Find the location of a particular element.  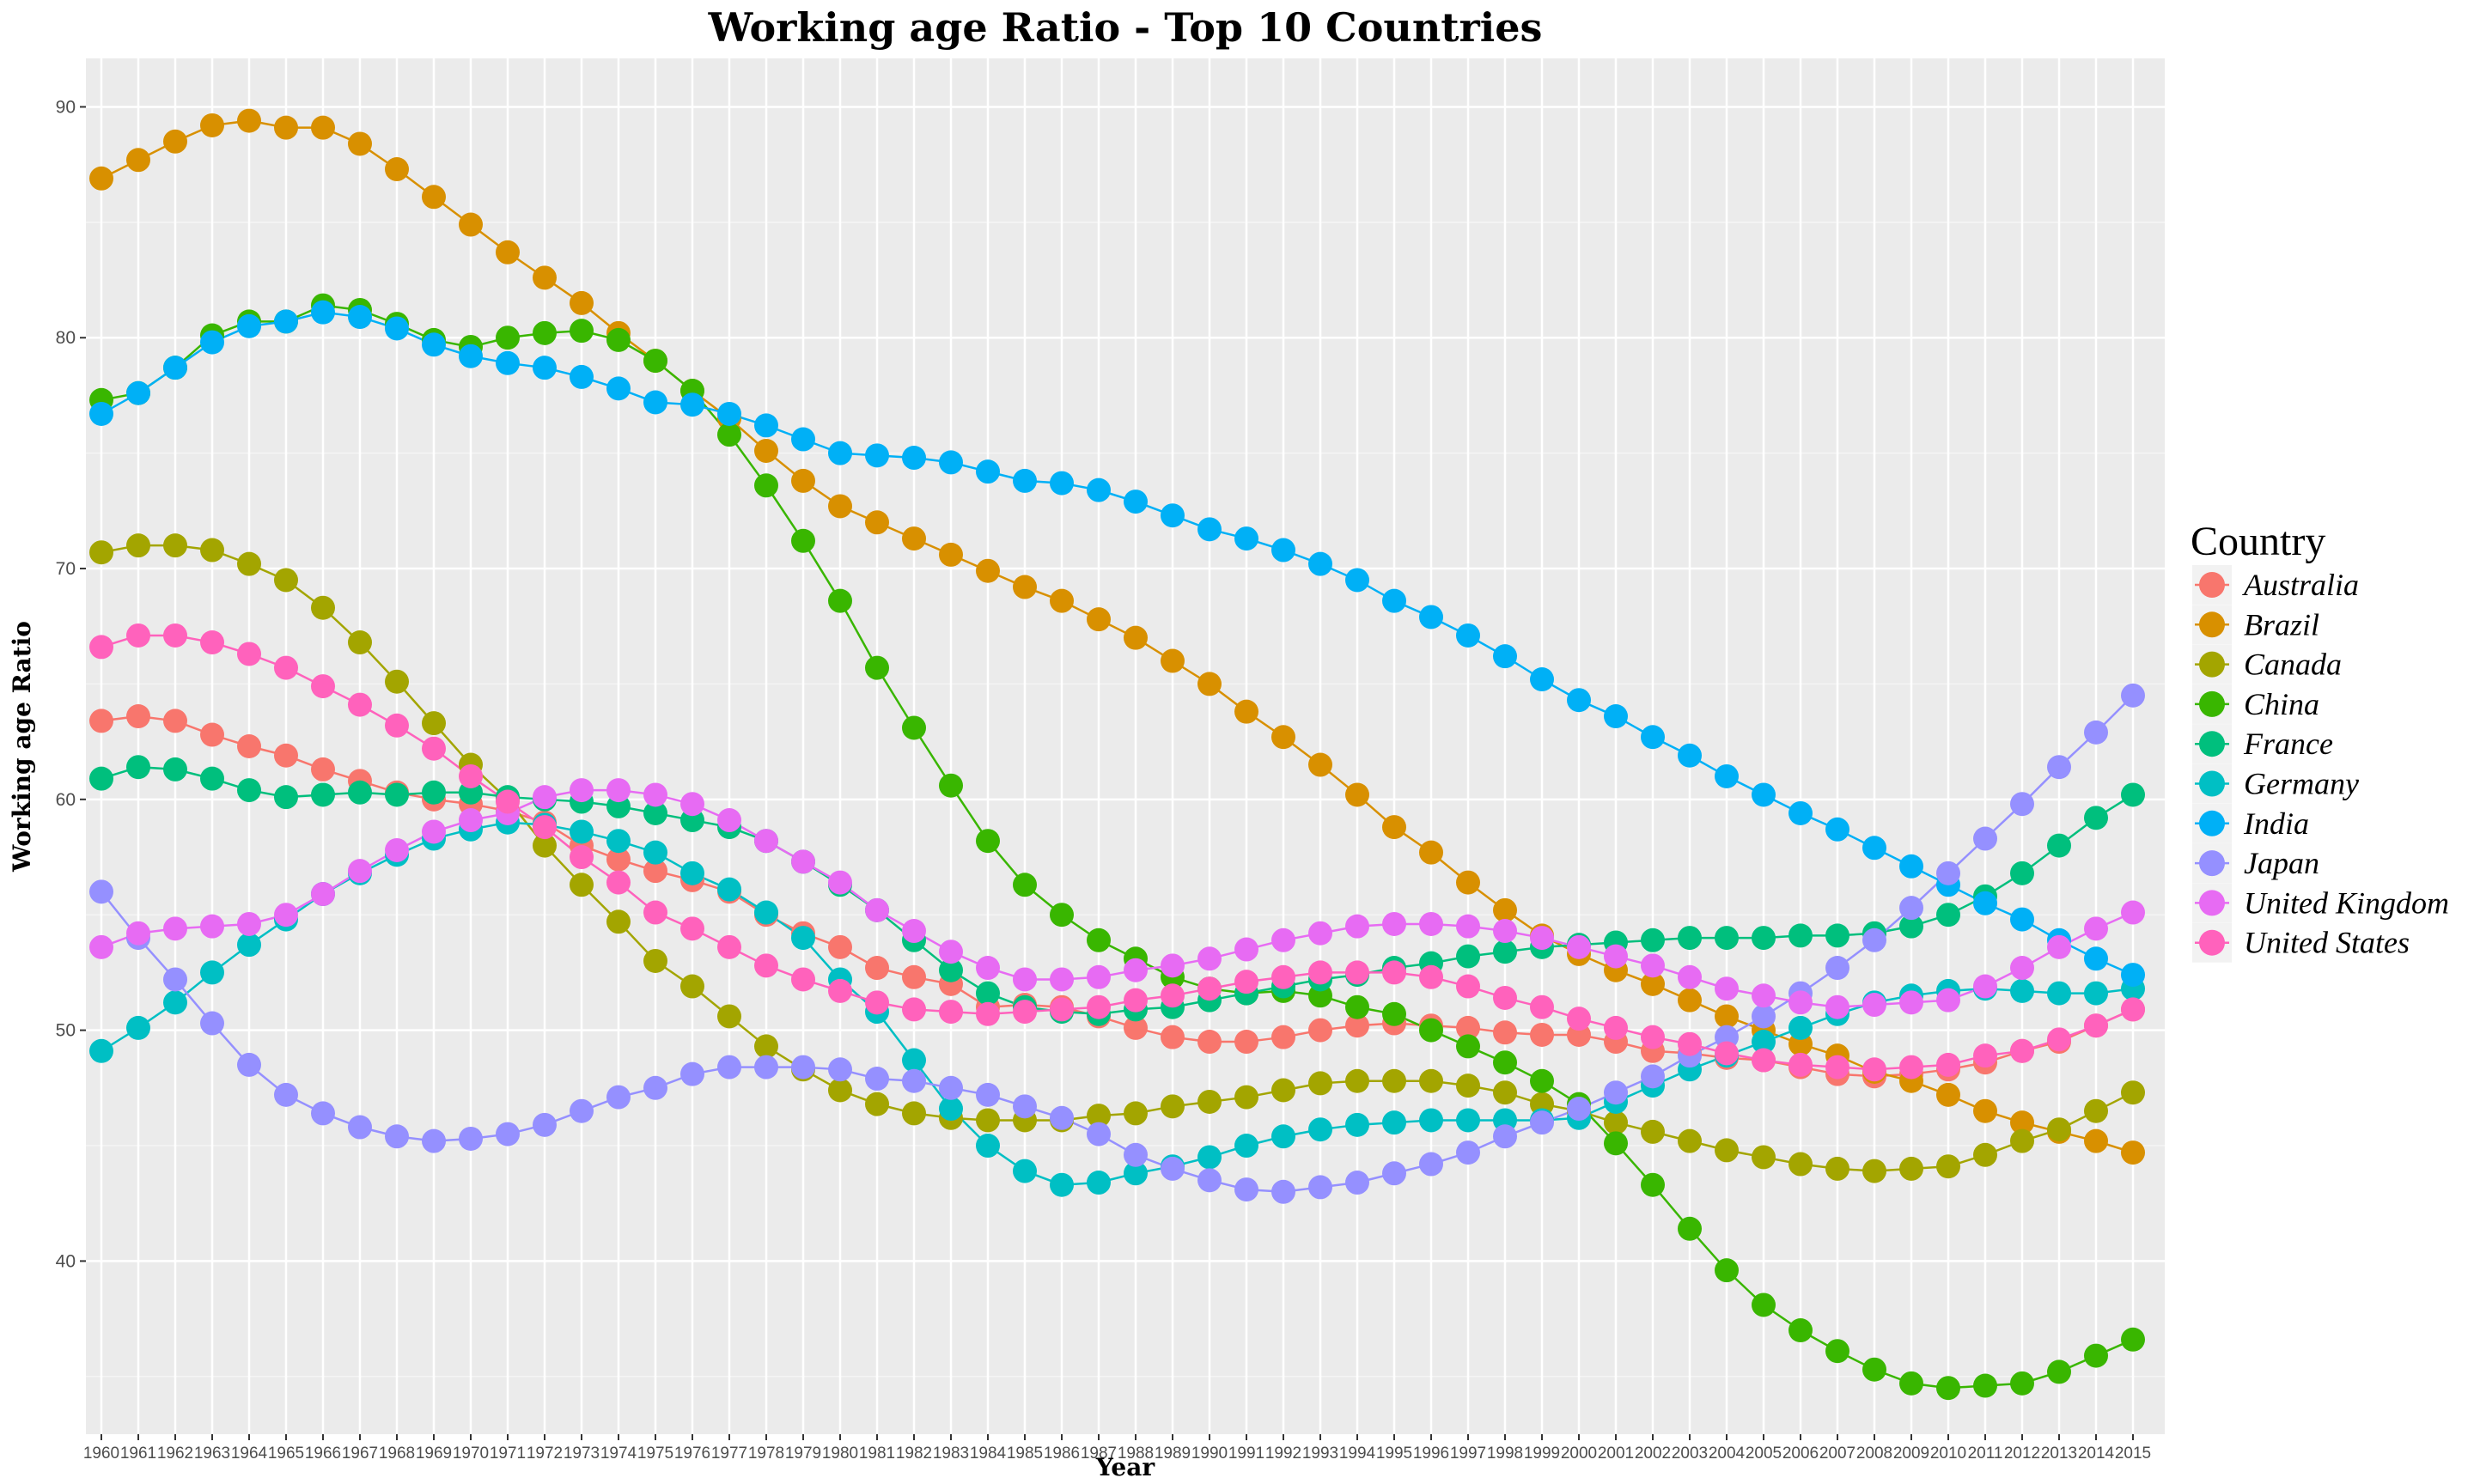

y-tick-label: 70 is located at coordinates (66, 569).